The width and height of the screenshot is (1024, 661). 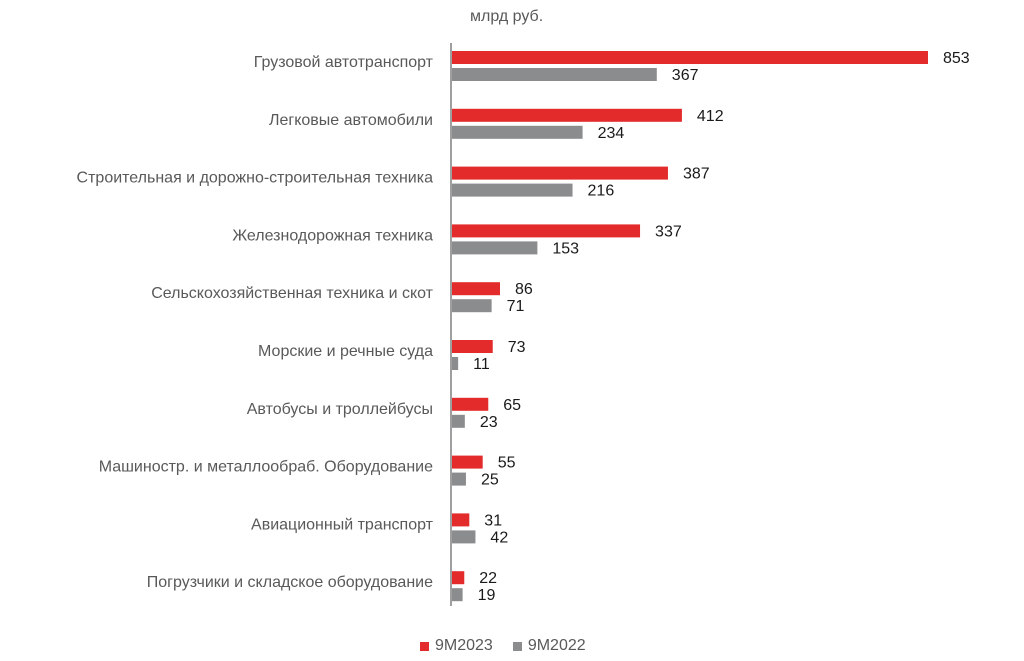 I want to click on data-label-2022: 11, so click(x=481, y=364).